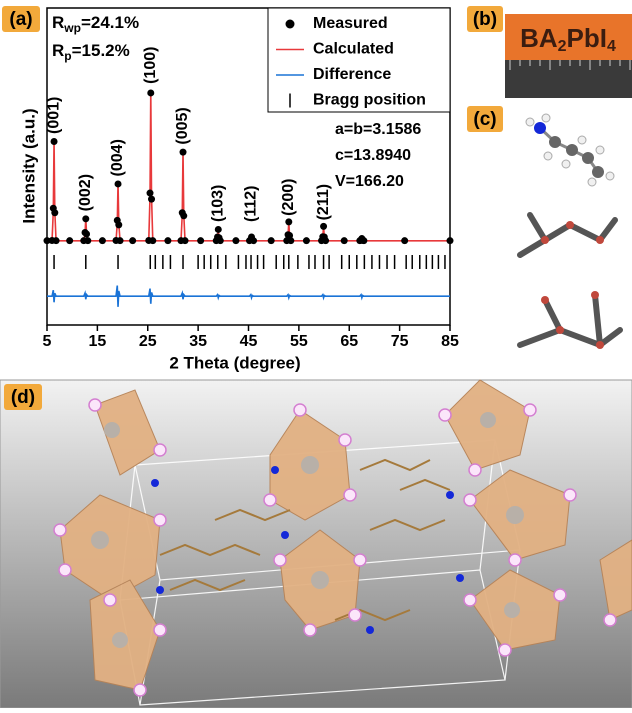 Image resolution: width=632 pixels, height=713 pixels. Describe the element at coordinates (150, 65) in the screenshot. I see `peak-label: (100)` at that location.